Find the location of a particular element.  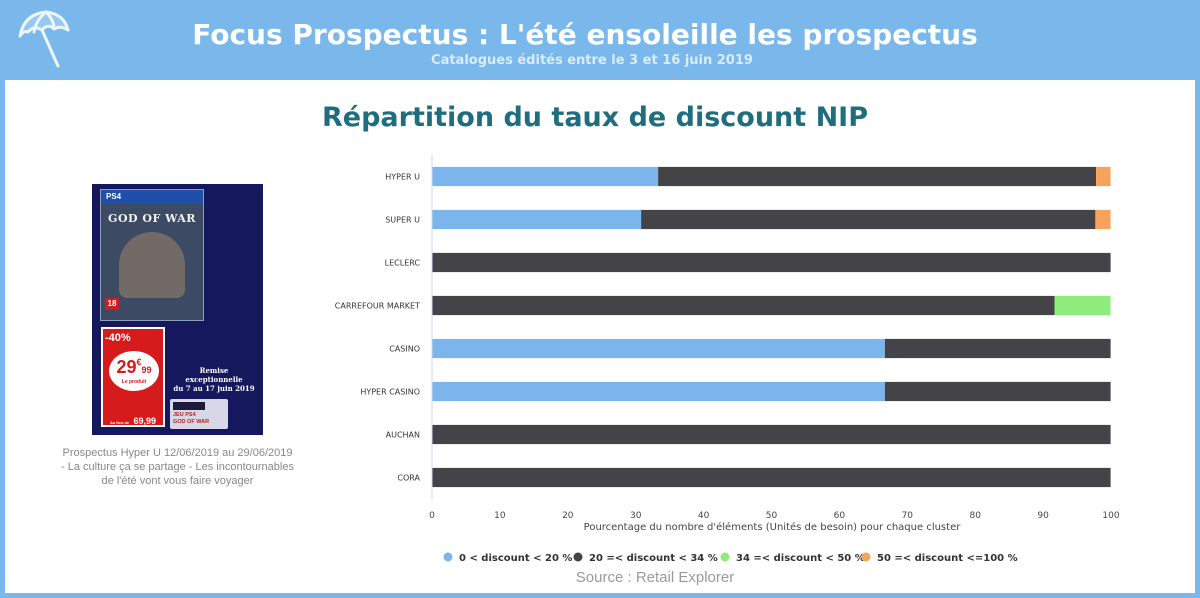

legend-label: 0 < discount < 20 % is located at coordinates (515, 558).